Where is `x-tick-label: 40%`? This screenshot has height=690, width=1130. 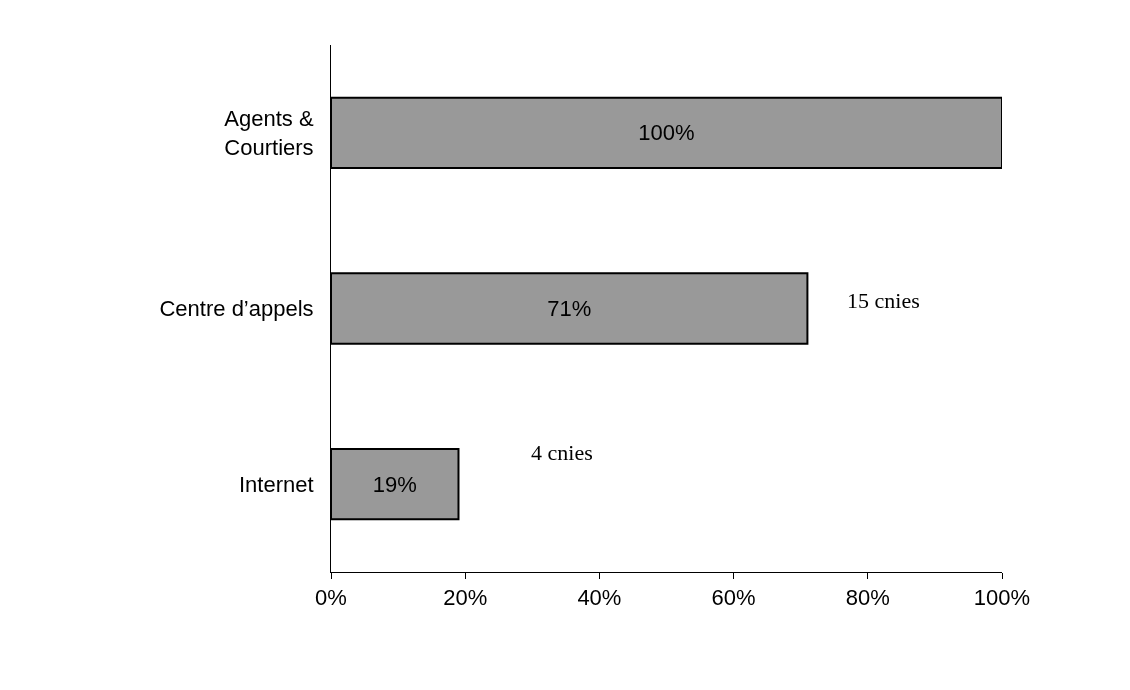 x-tick-label: 40% is located at coordinates (599, 598).